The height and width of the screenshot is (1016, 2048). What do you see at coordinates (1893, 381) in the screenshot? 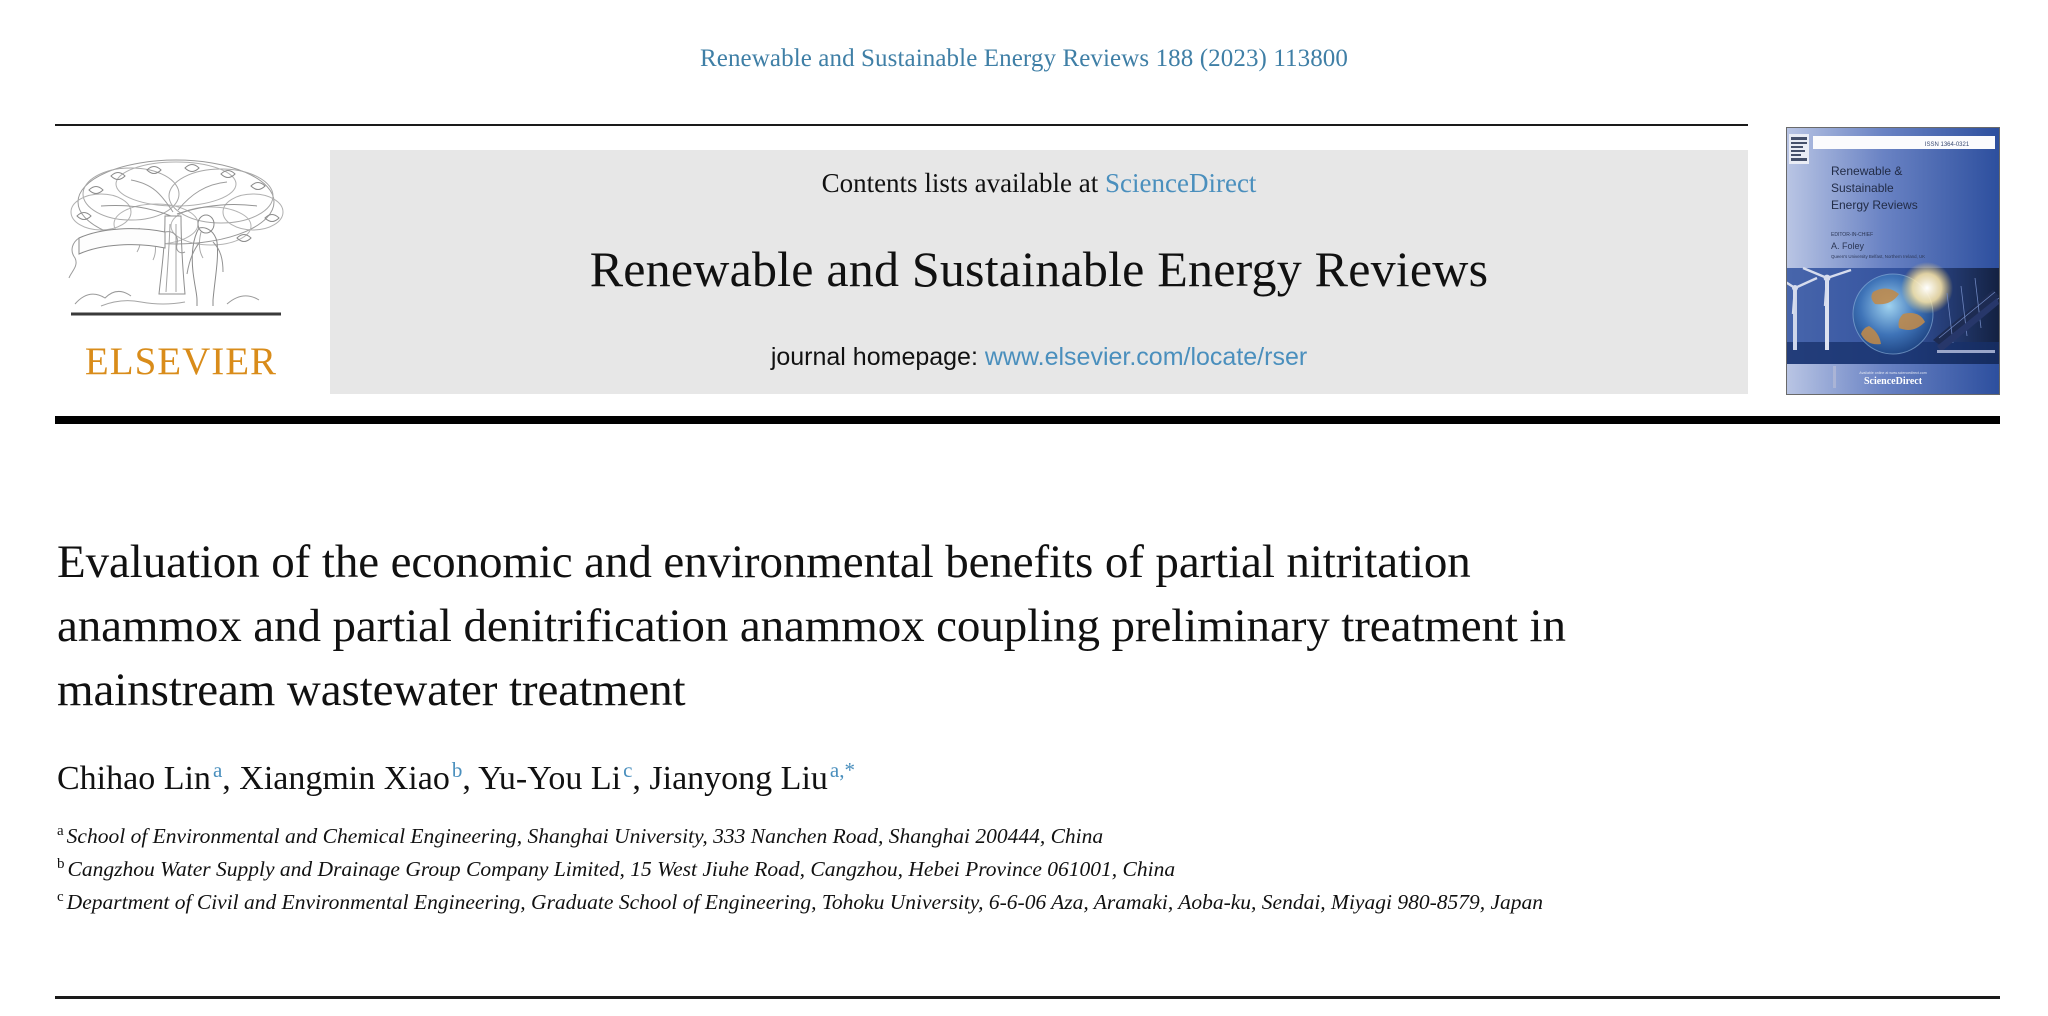
I see `cover-footer-brand: ScienceDirect` at bounding box center [1893, 381].